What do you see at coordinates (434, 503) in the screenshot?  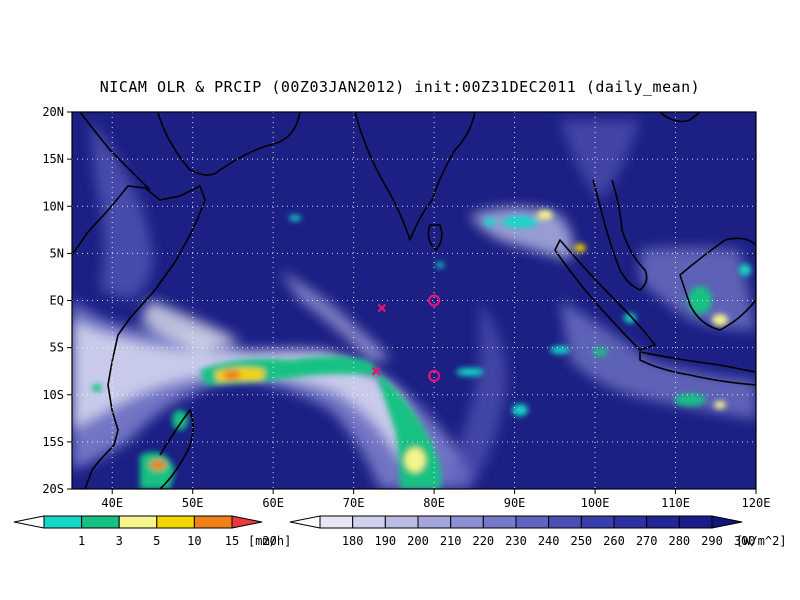 I see `lon-tick-label: 80E` at bounding box center [434, 503].